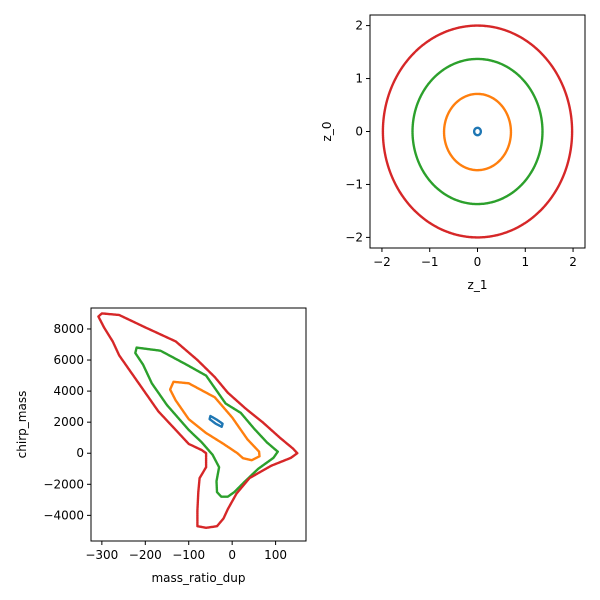 This screenshot has width=600, height=600. What do you see at coordinates (232, 555) in the screenshot?
I see `parameter-x-tick-label: 0` at bounding box center [232, 555].